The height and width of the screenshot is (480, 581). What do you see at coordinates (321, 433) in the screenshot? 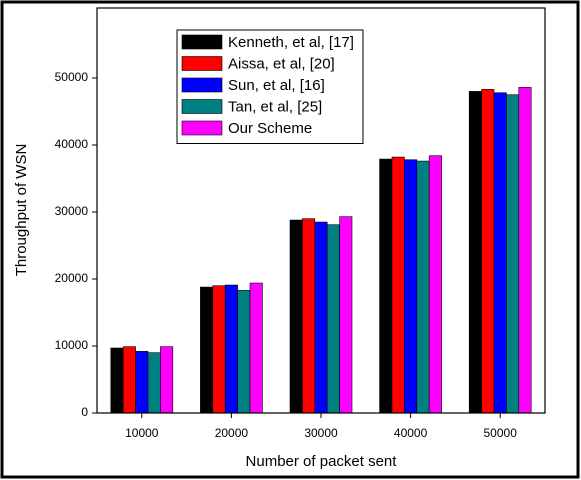
I see `x-tick-label: 30000` at bounding box center [321, 433].